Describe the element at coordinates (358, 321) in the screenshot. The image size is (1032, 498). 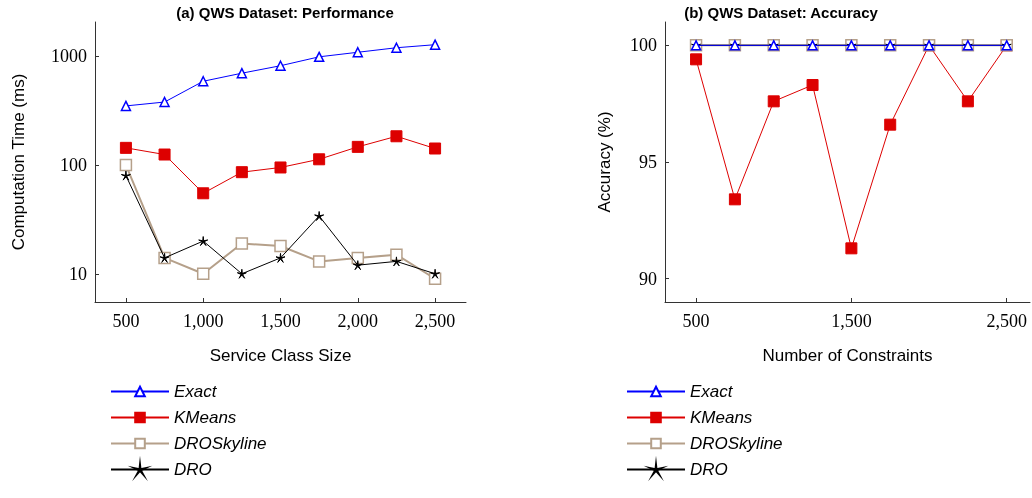
I see `x-tick-label: 2,000` at that location.